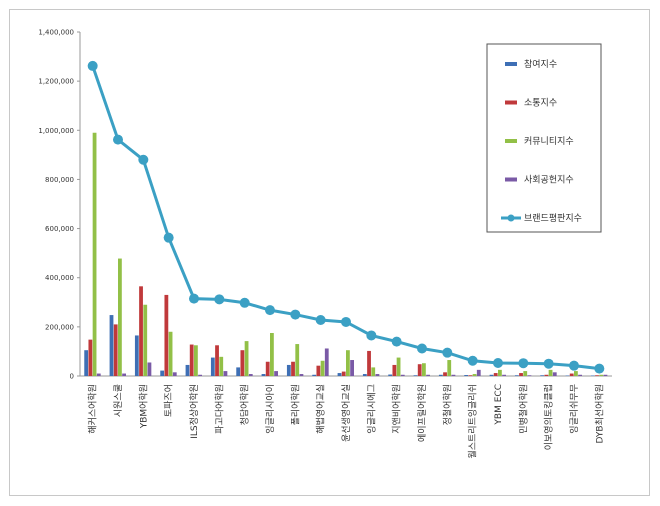 The height and width of the screenshot is (506, 660). Describe the element at coordinates (549, 417) in the screenshot. I see `x-tick-label: 이보영의토킹클럽` at that location.